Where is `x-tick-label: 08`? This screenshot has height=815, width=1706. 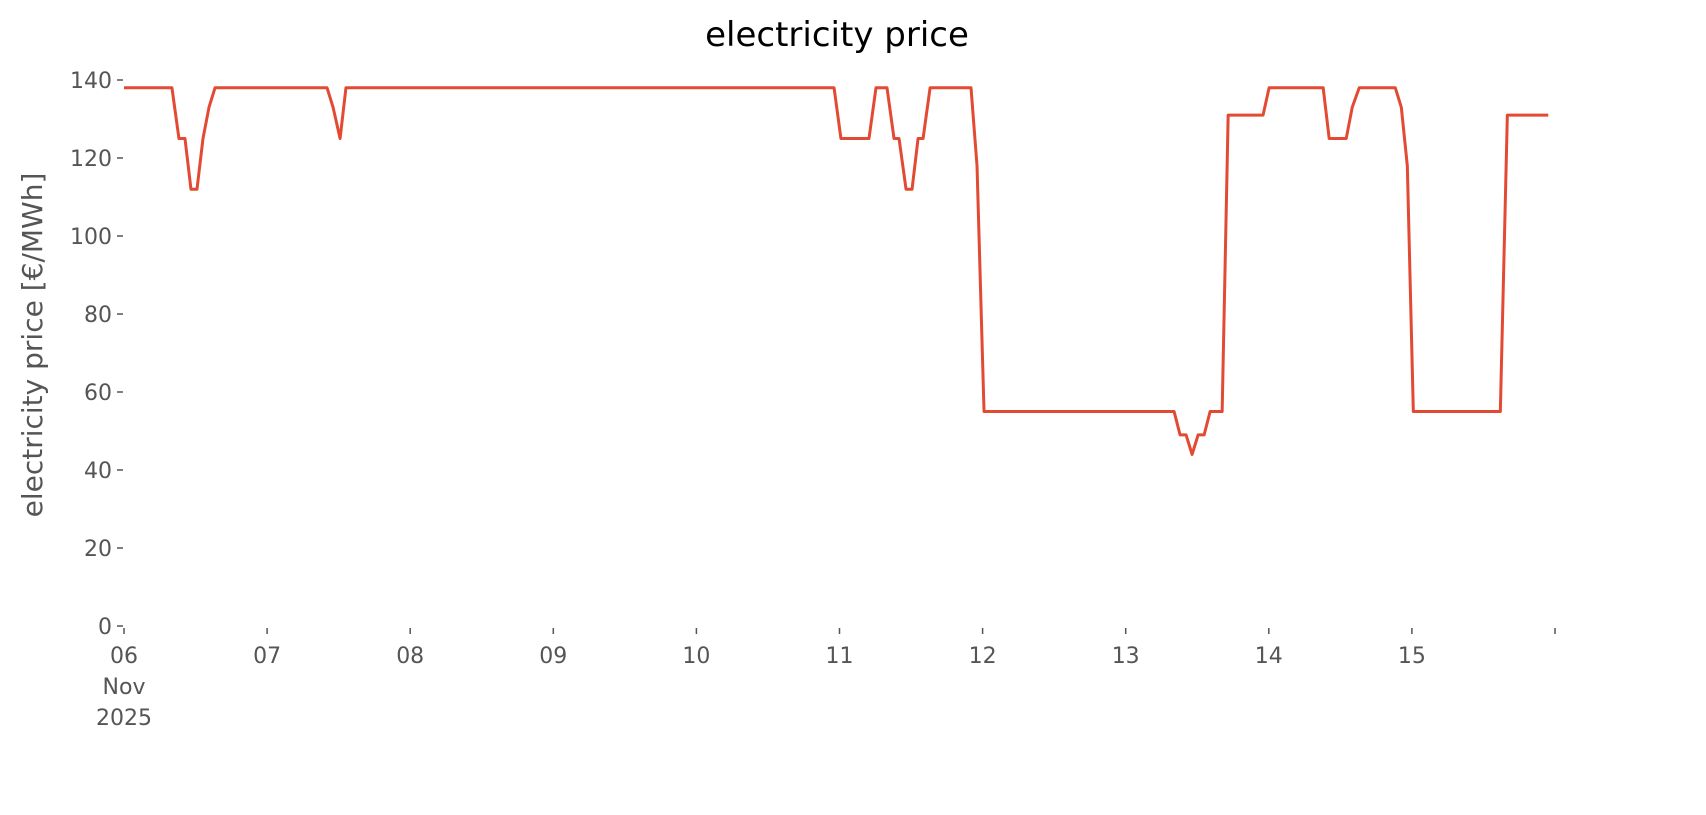
x-tick-label: 08 is located at coordinates (410, 656).